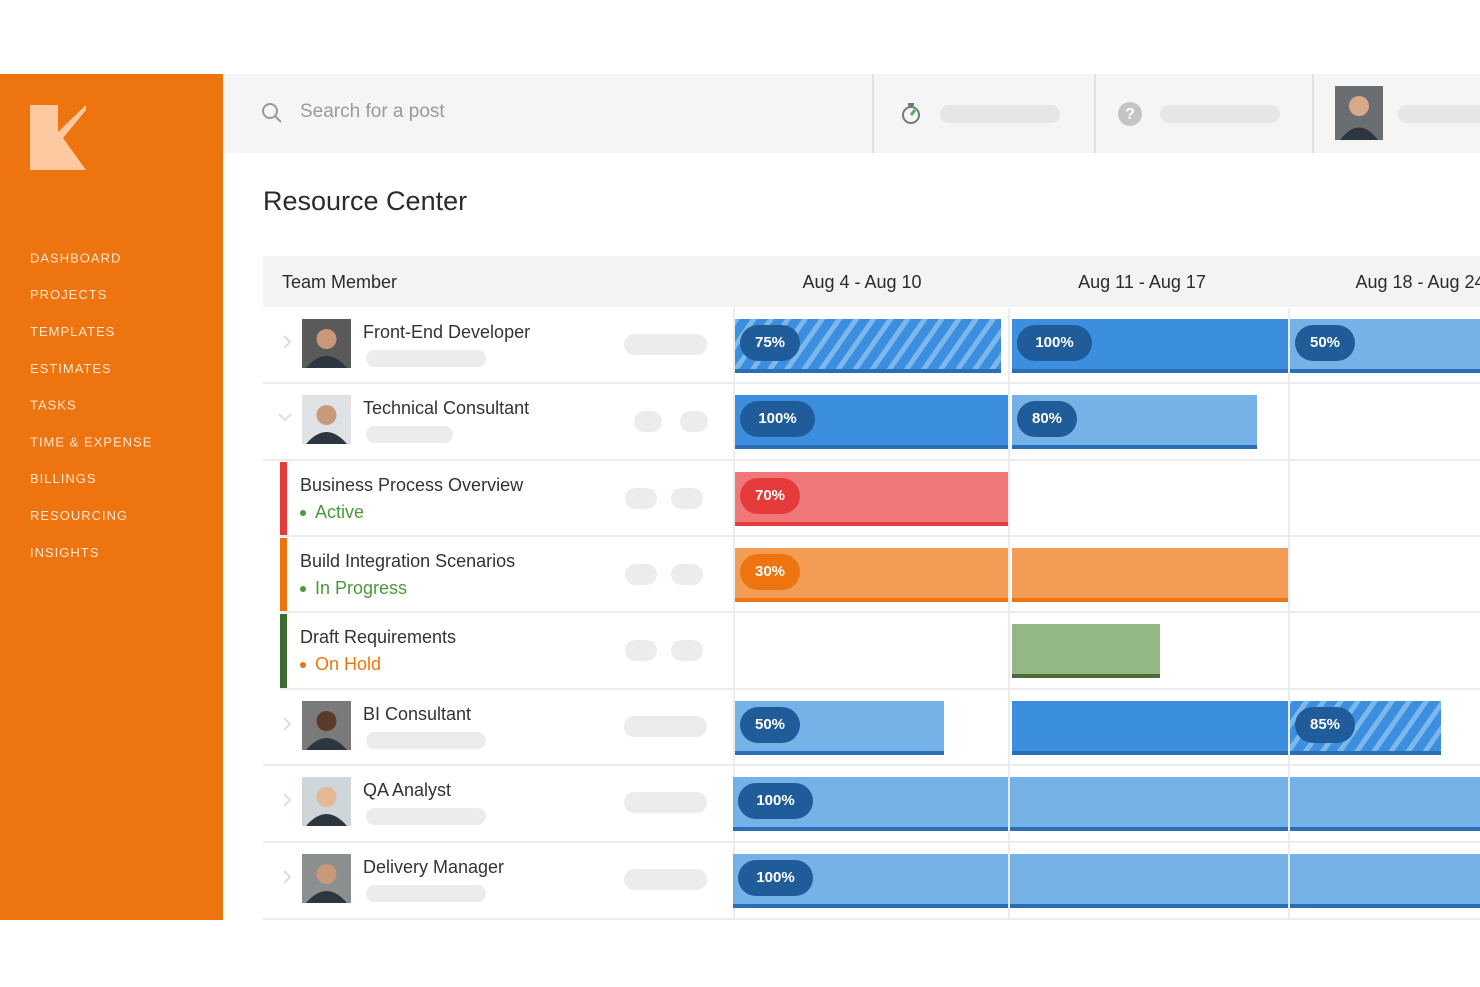 This screenshot has height=987, width=1480. I want to click on table-row: QA Analyst 100%, so click(871, 810).